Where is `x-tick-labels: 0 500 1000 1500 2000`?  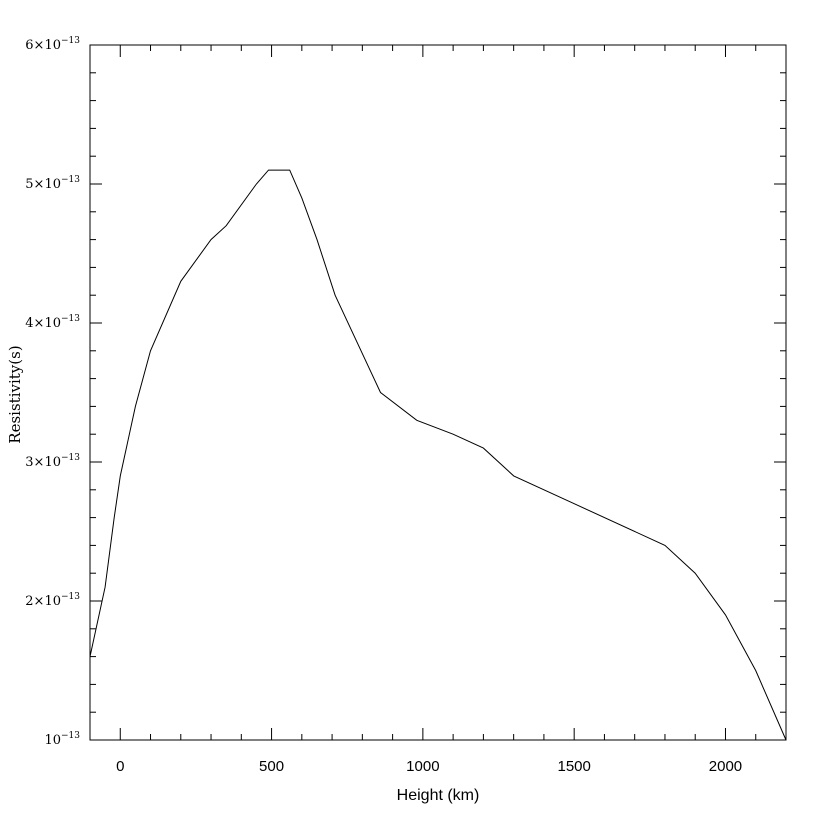 x-tick-labels: 0 500 1000 1500 2000 is located at coordinates (429, 766).